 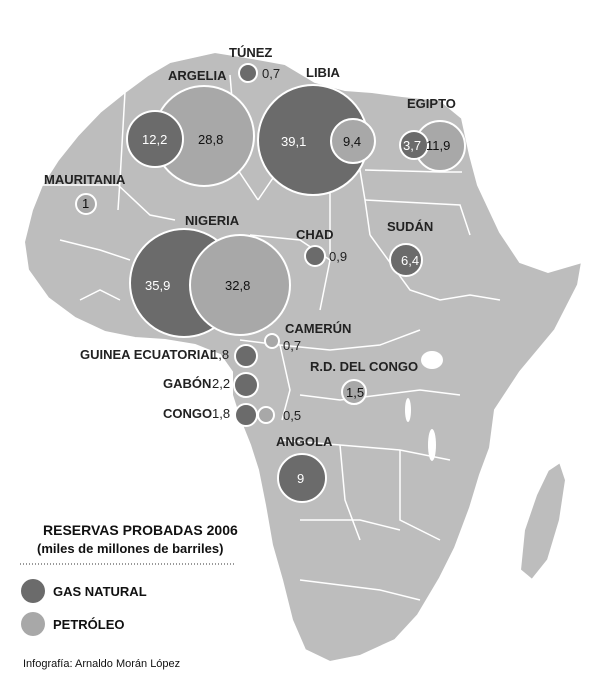 What do you see at coordinates (410, 260) in the screenshot?
I see `value-sudan-gas: 6,4` at bounding box center [410, 260].